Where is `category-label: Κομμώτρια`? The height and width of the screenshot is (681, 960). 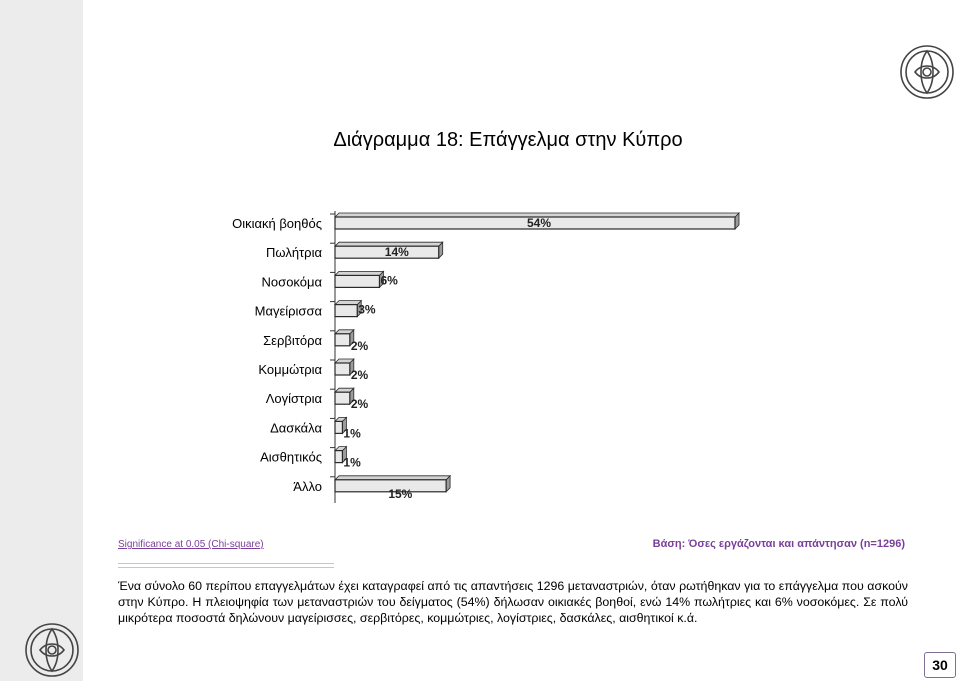
category-label: Κομμώτρια is located at coordinates (290, 369).